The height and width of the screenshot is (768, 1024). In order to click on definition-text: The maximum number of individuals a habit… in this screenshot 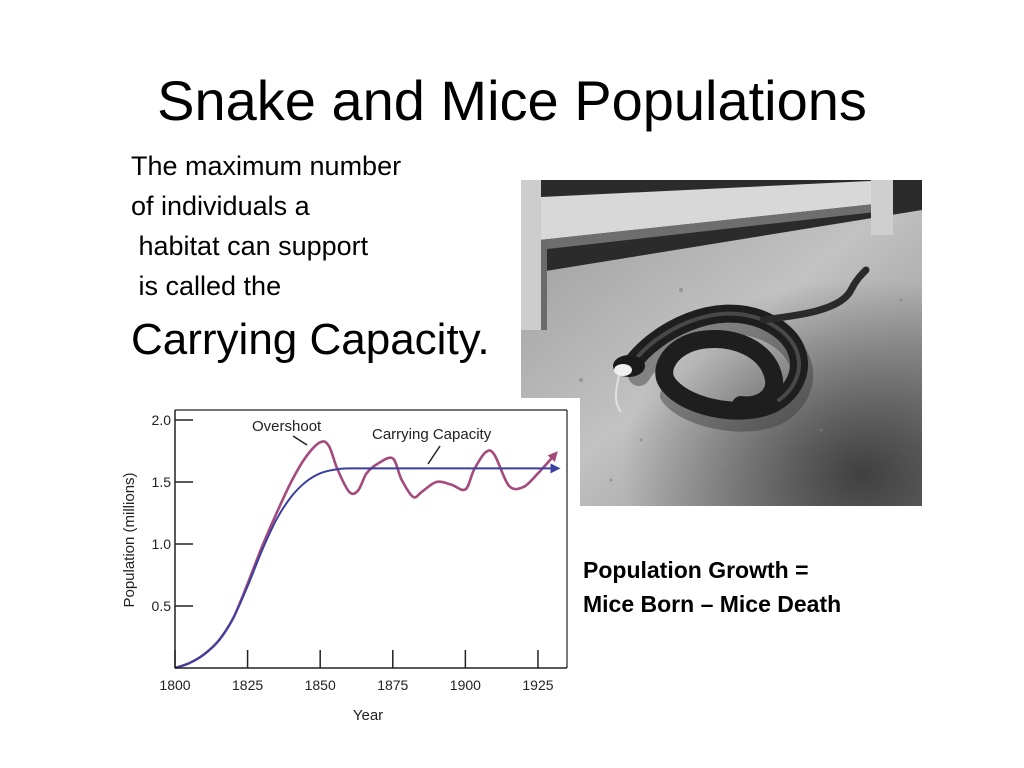, I will do `click(266, 226)`.